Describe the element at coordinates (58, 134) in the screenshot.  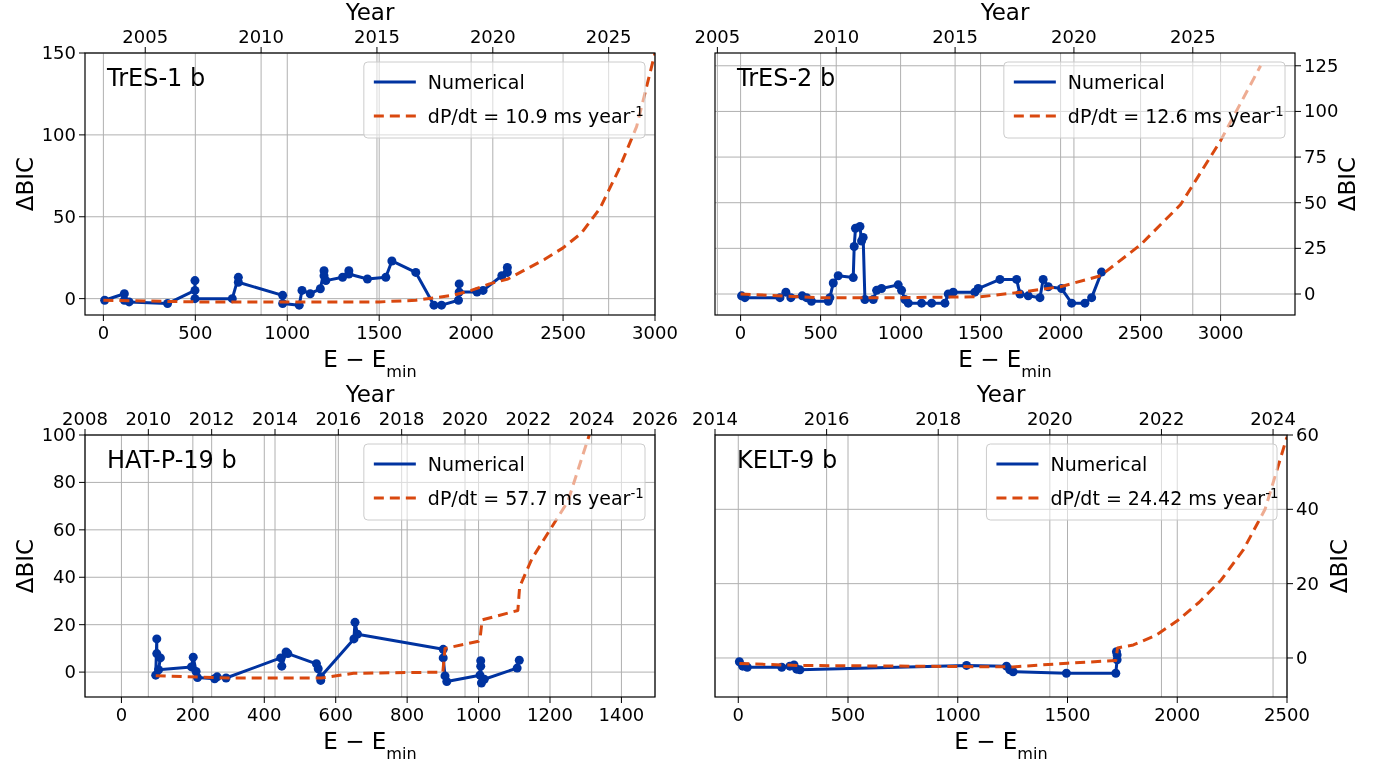
I see `y-tick-label: 100` at that location.